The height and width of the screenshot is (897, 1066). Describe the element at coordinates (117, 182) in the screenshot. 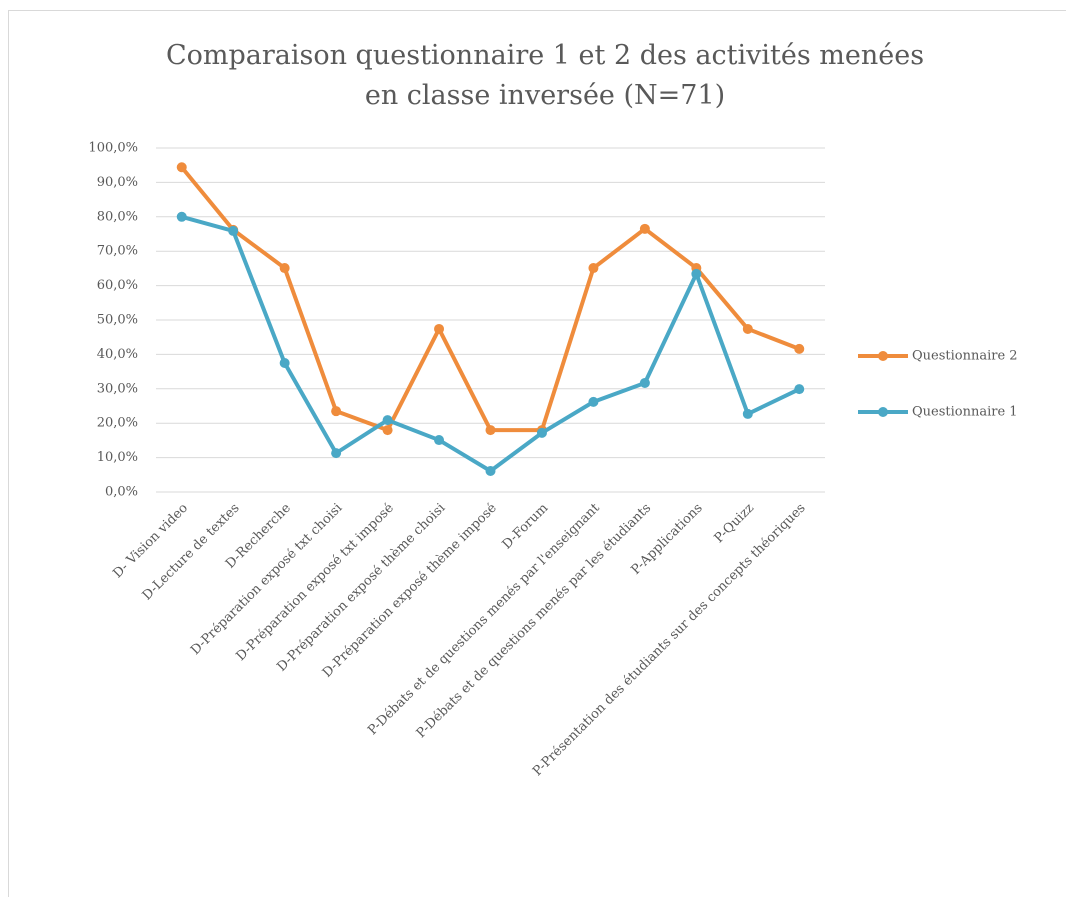

I see `y-tick-label: 90,0%` at that location.